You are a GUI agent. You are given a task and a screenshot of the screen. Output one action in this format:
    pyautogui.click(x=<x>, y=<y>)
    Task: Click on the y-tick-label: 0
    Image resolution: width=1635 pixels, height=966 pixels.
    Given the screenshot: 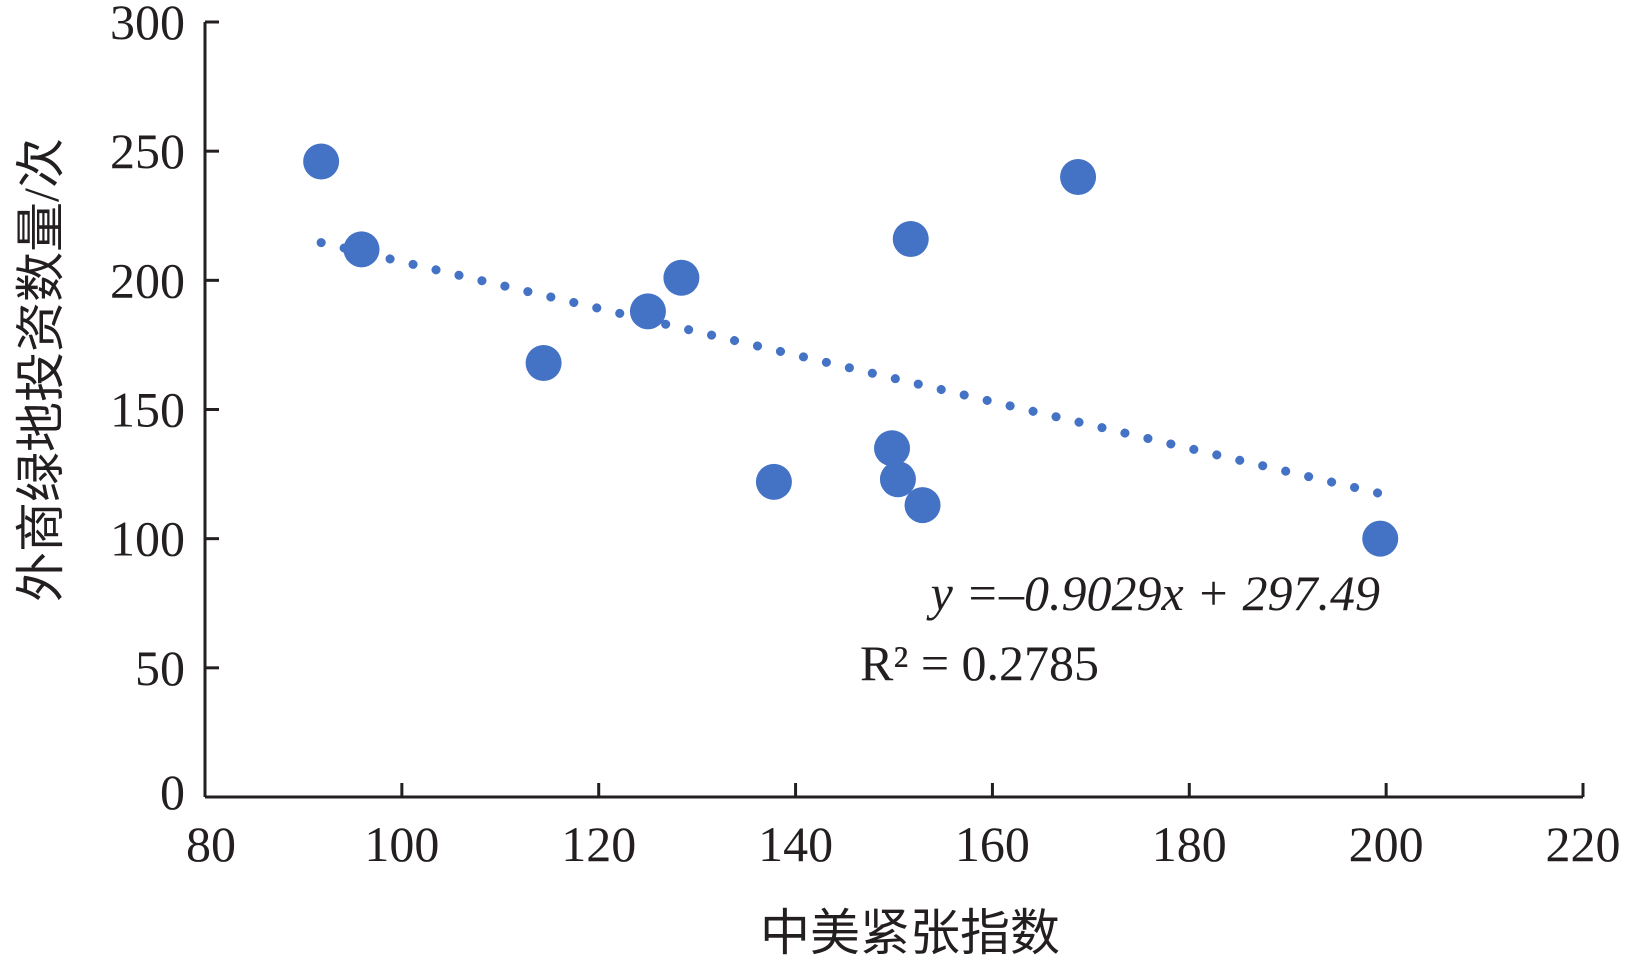 What is the action you would take?
    pyautogui.click(x=172, y=792)
    